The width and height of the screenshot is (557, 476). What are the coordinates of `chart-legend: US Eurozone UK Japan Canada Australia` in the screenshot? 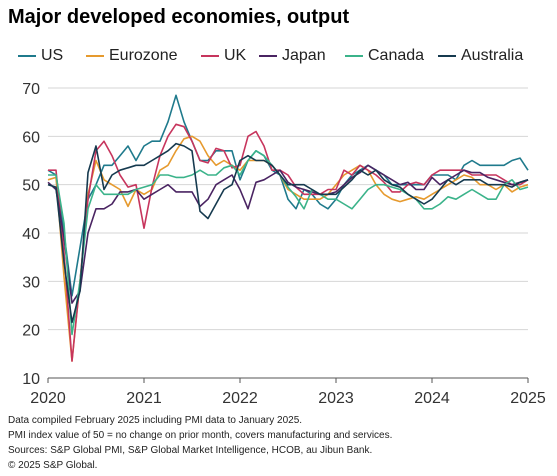 It's located at (287, 59).